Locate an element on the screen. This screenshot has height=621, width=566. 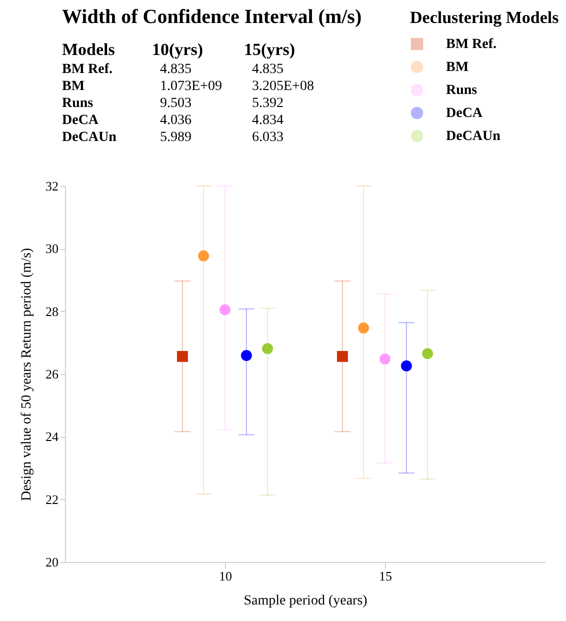
y-tick-label: 24 is located at coordinates (52, 436).